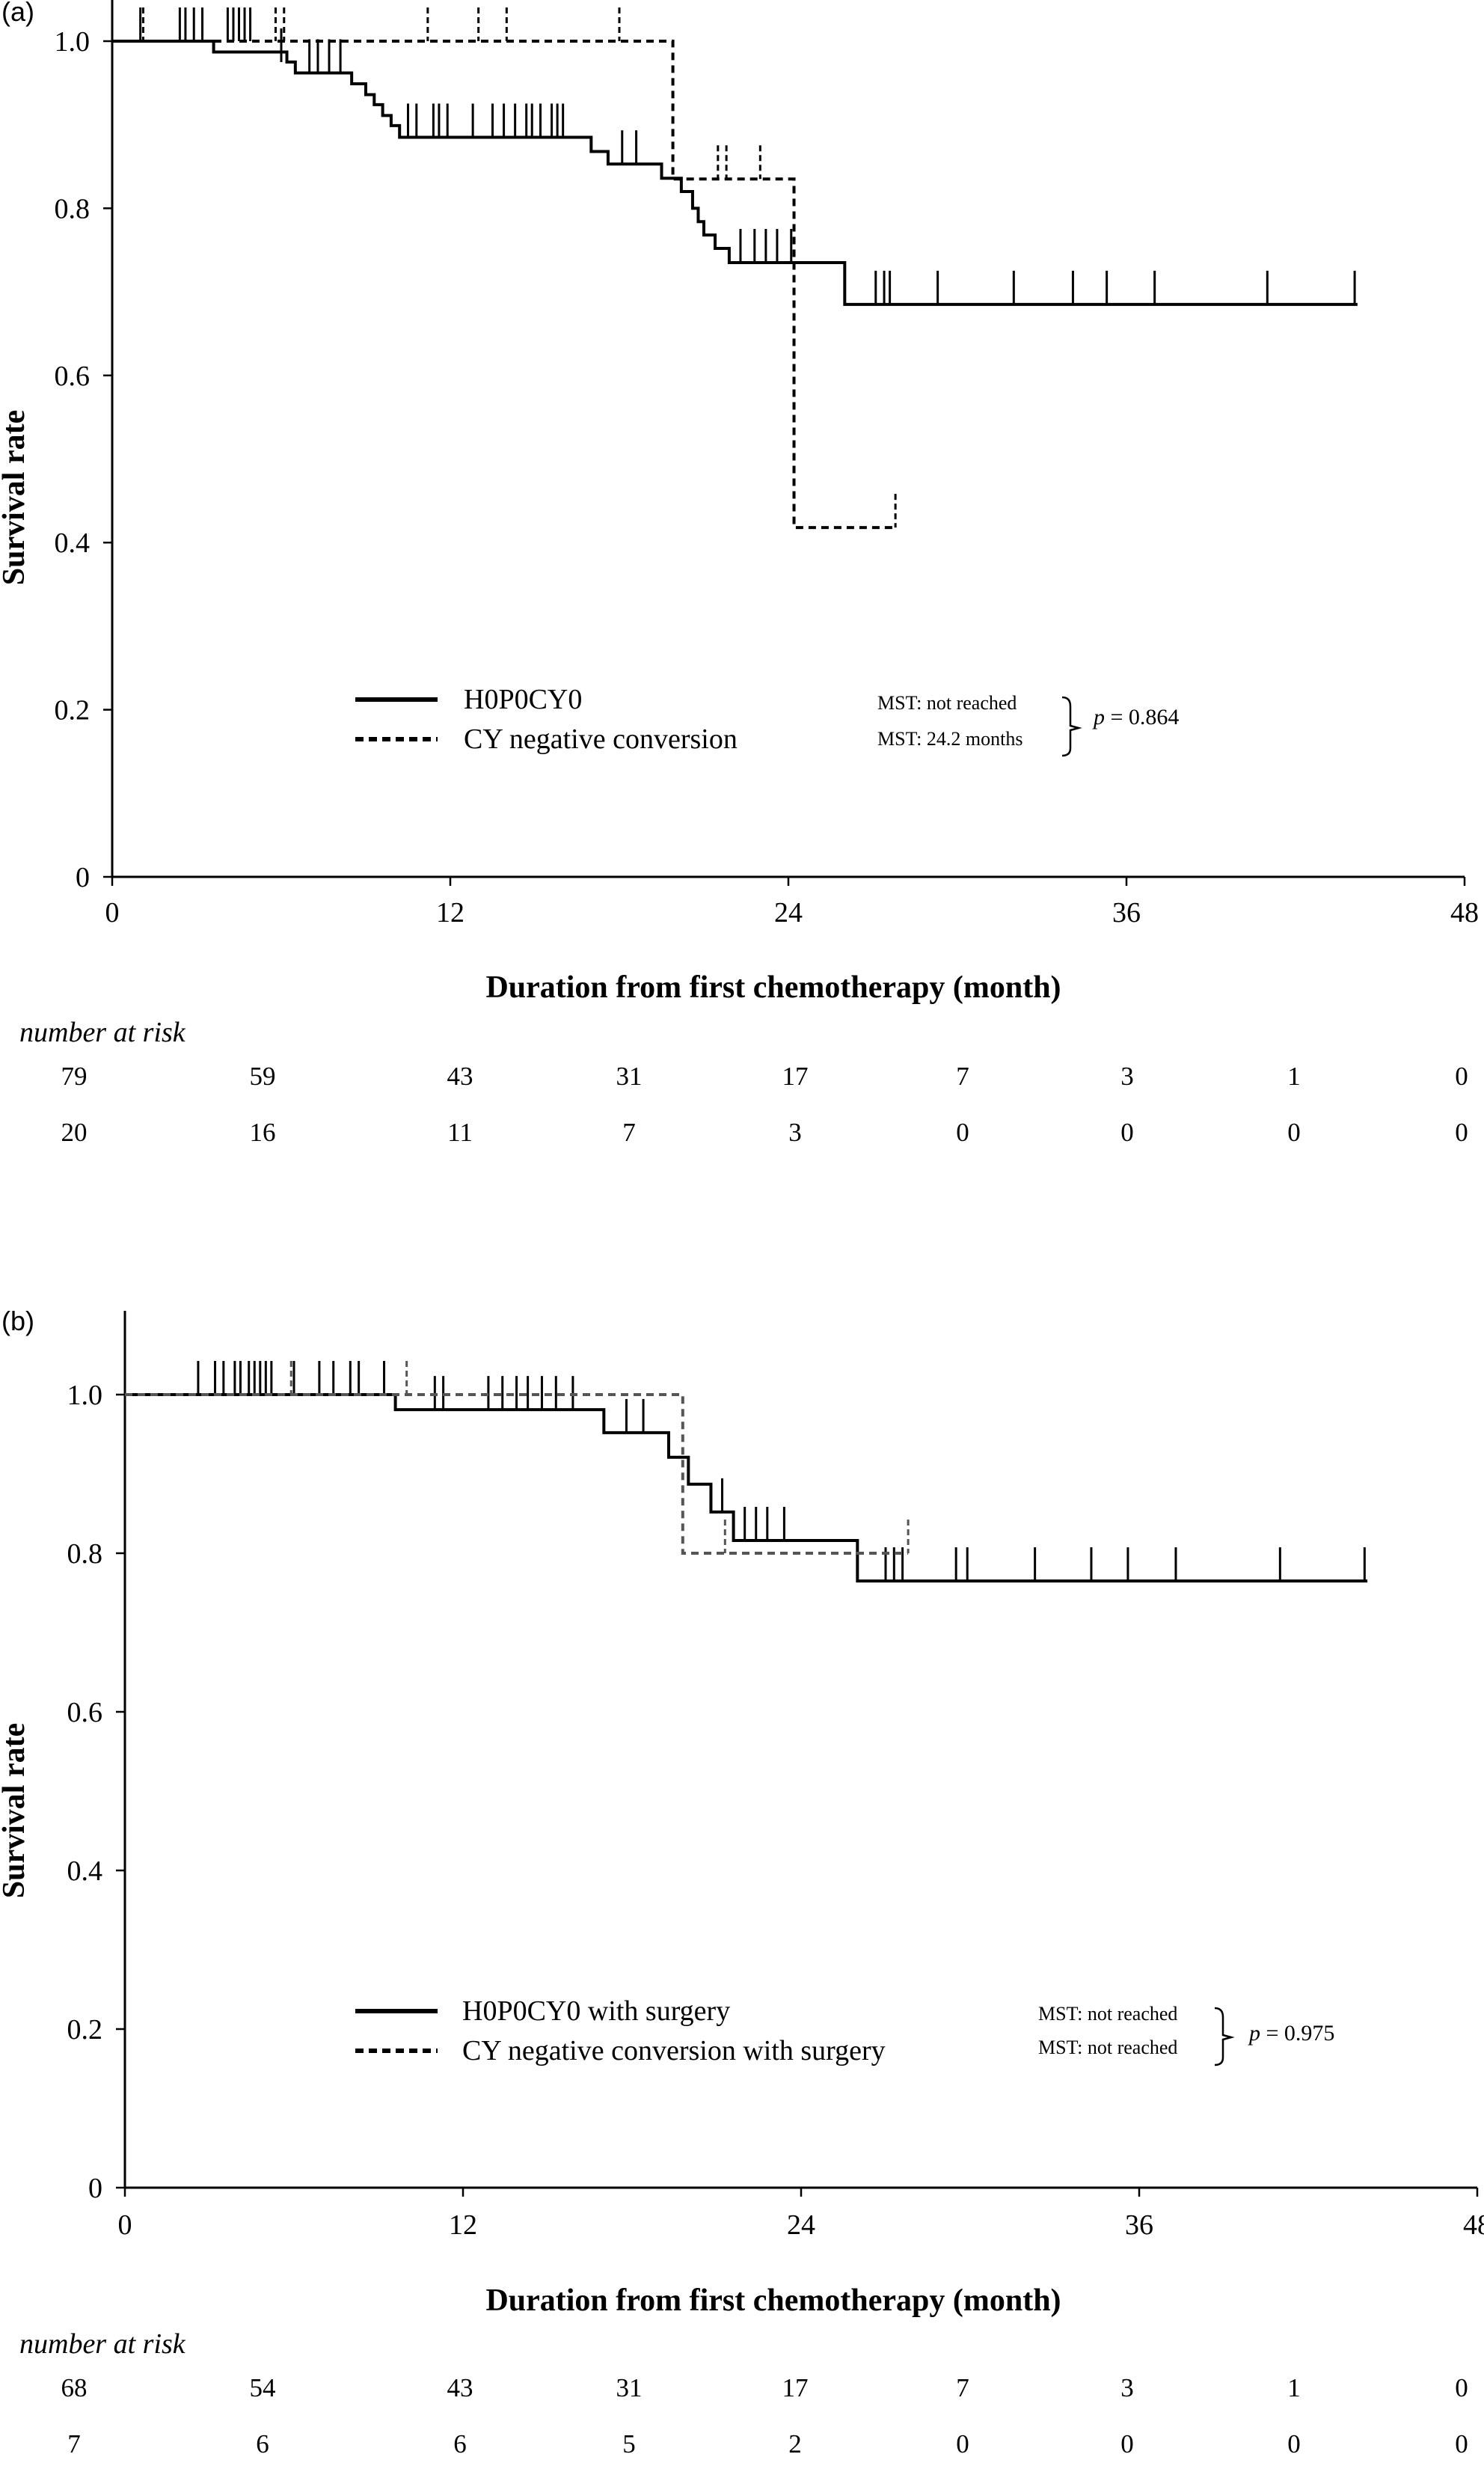 The height and width of the screenshot is (2466, 1484). What do you see at coordinates (773, 987) in the screenshot?
I see `panel-a-x-axis-title: Duration from first chemotherapy (month)` at bounding box center [773, 987].